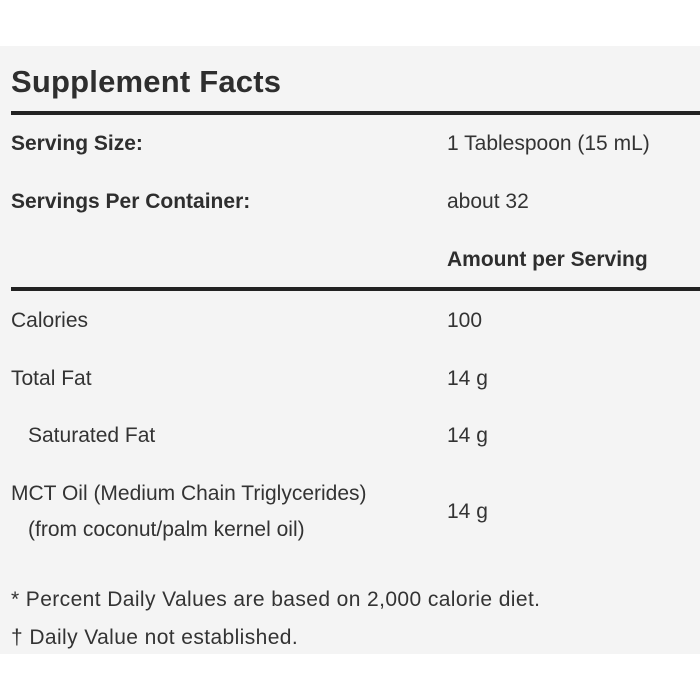  I want to click on serving-size-value: 1 Tablespoon (15 mL), so click(548, 143).